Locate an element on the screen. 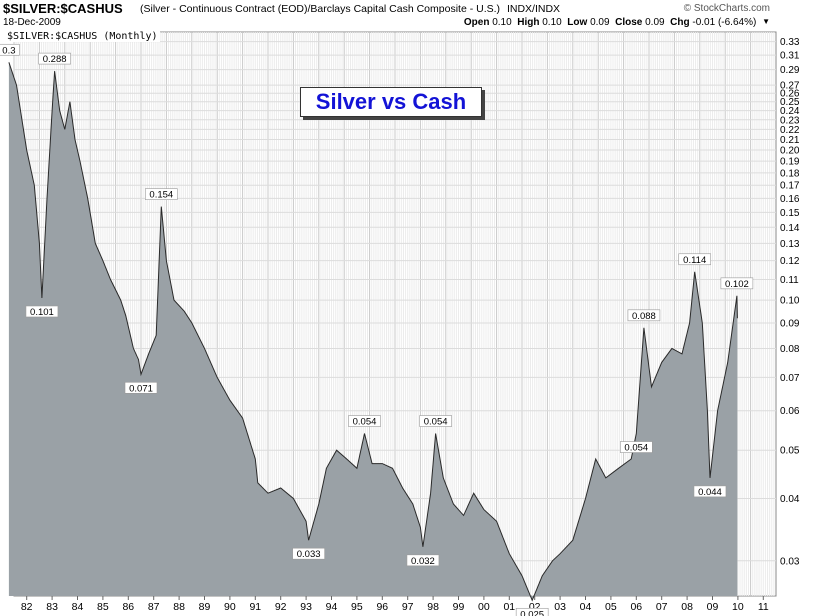 Image resolution: width=816 pixels, height=616 pixels. y-tick-label: 0.27 is located at coordinates (790, 86).